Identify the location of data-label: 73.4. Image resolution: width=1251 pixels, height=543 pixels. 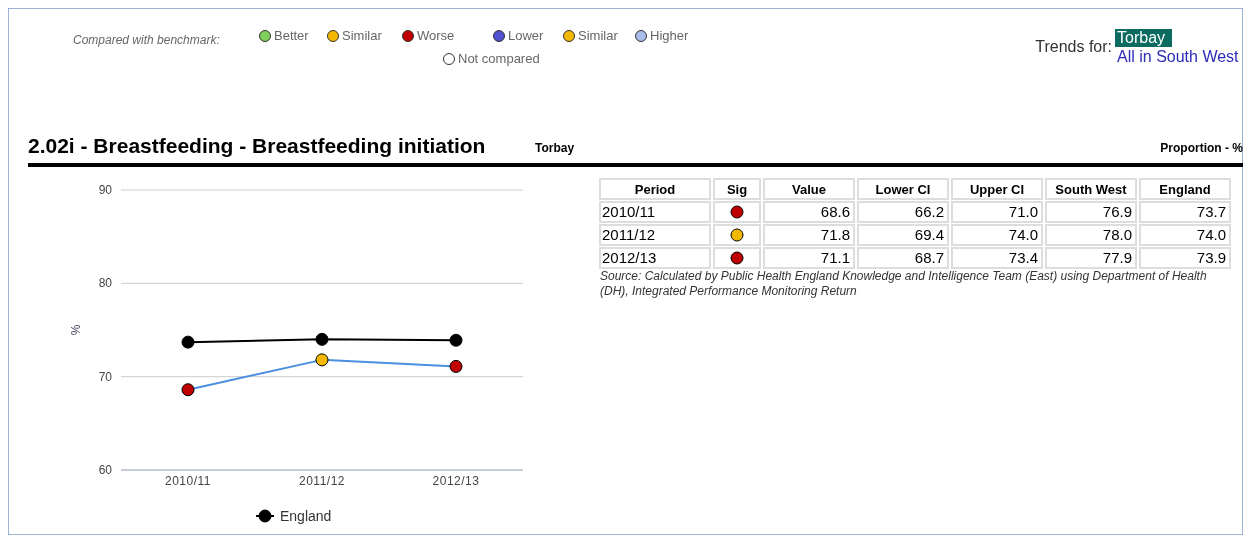
(1023, 257).